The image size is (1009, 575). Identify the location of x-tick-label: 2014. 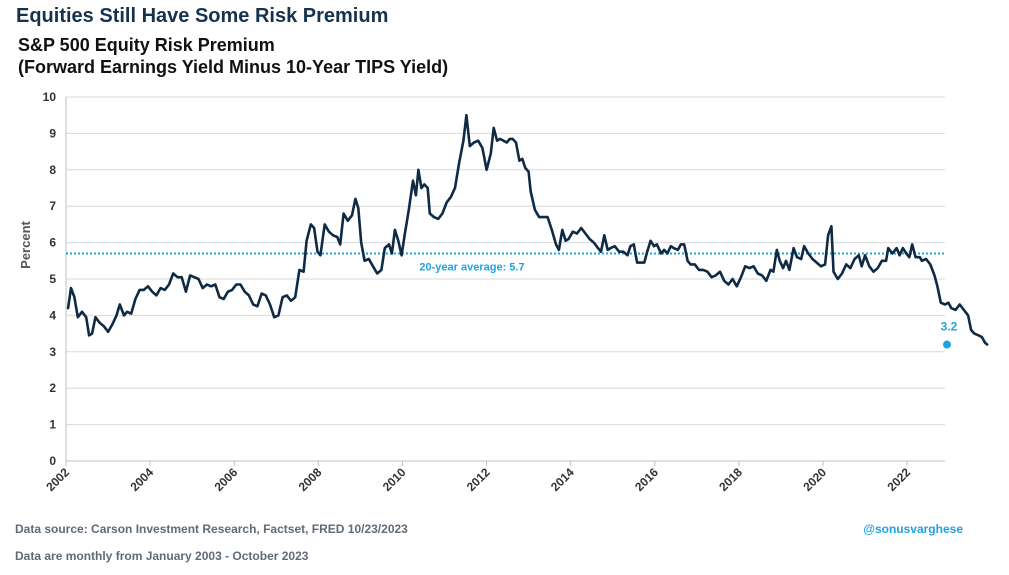
(562, 479).